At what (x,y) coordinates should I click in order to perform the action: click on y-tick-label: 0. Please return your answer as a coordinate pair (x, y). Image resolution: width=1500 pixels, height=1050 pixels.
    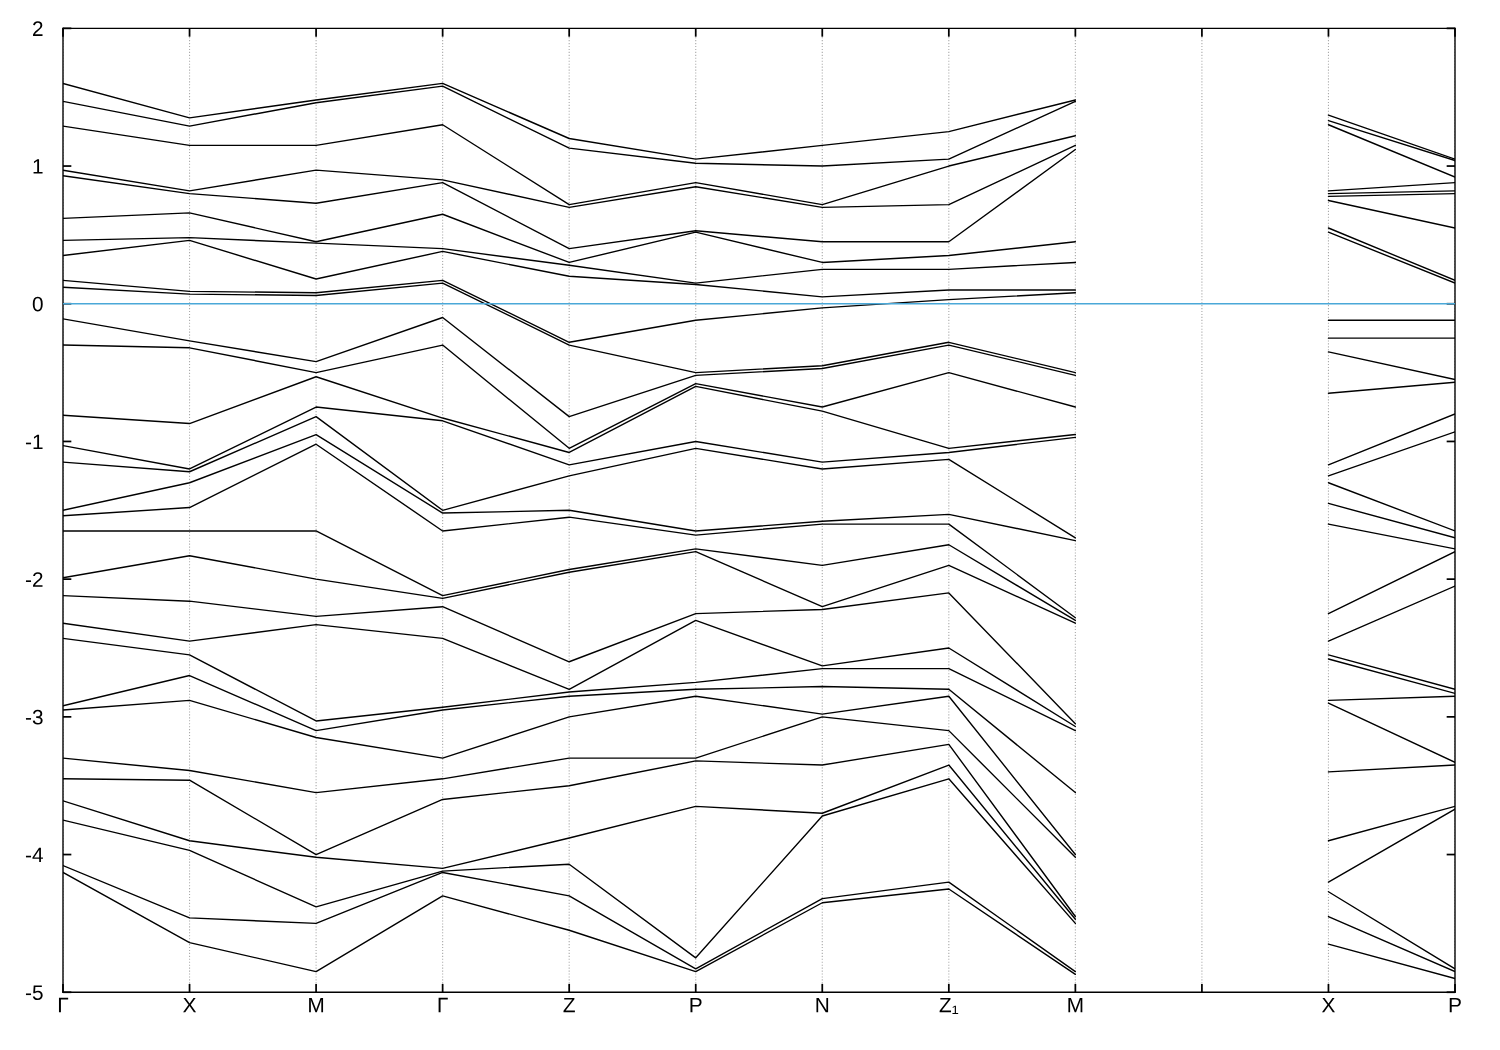
    Looking at the image, I should click on (37, 304).